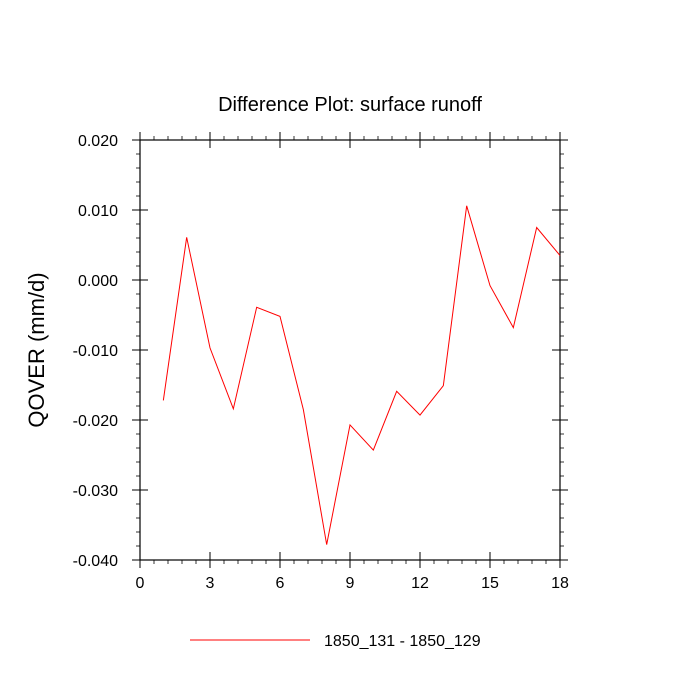  I want to click on x-tick-label: 12, so click(420, 583).